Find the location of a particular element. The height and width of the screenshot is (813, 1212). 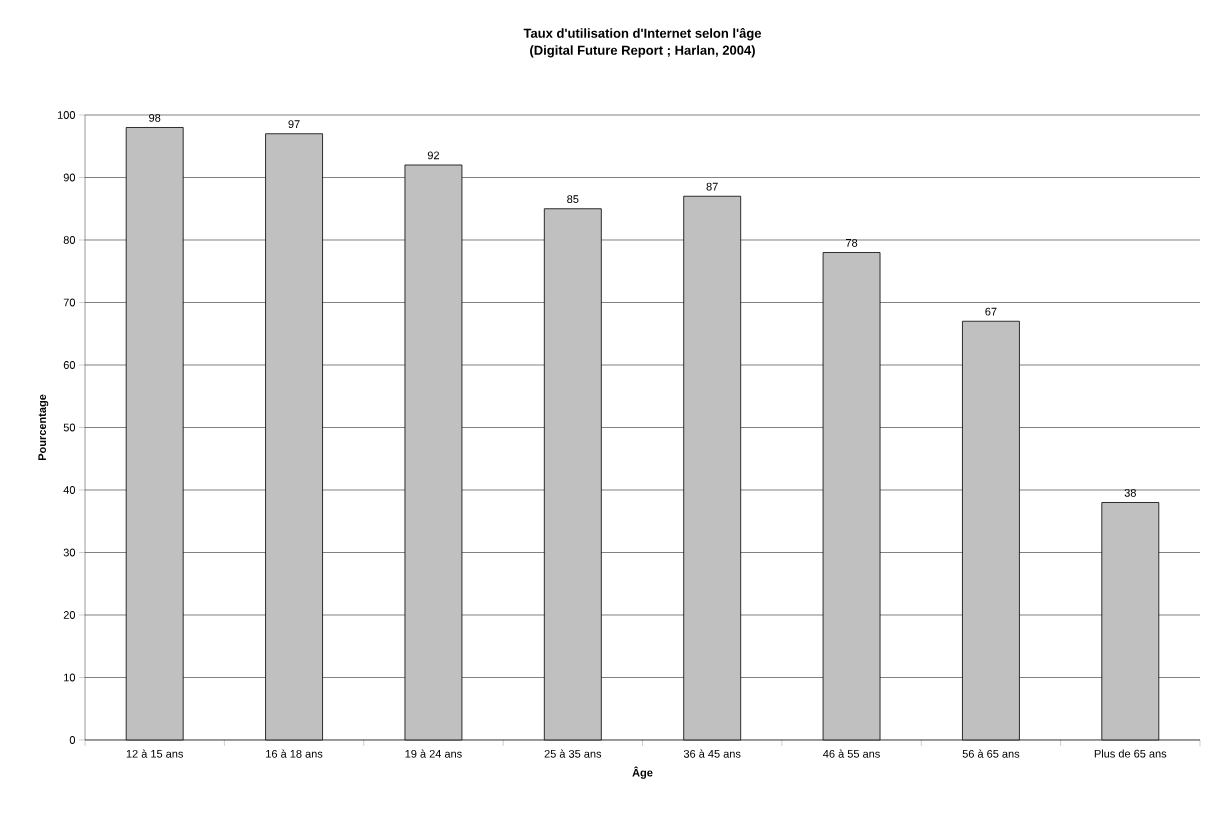

x-axis-title: Âge is located at coordinates (642, 772).